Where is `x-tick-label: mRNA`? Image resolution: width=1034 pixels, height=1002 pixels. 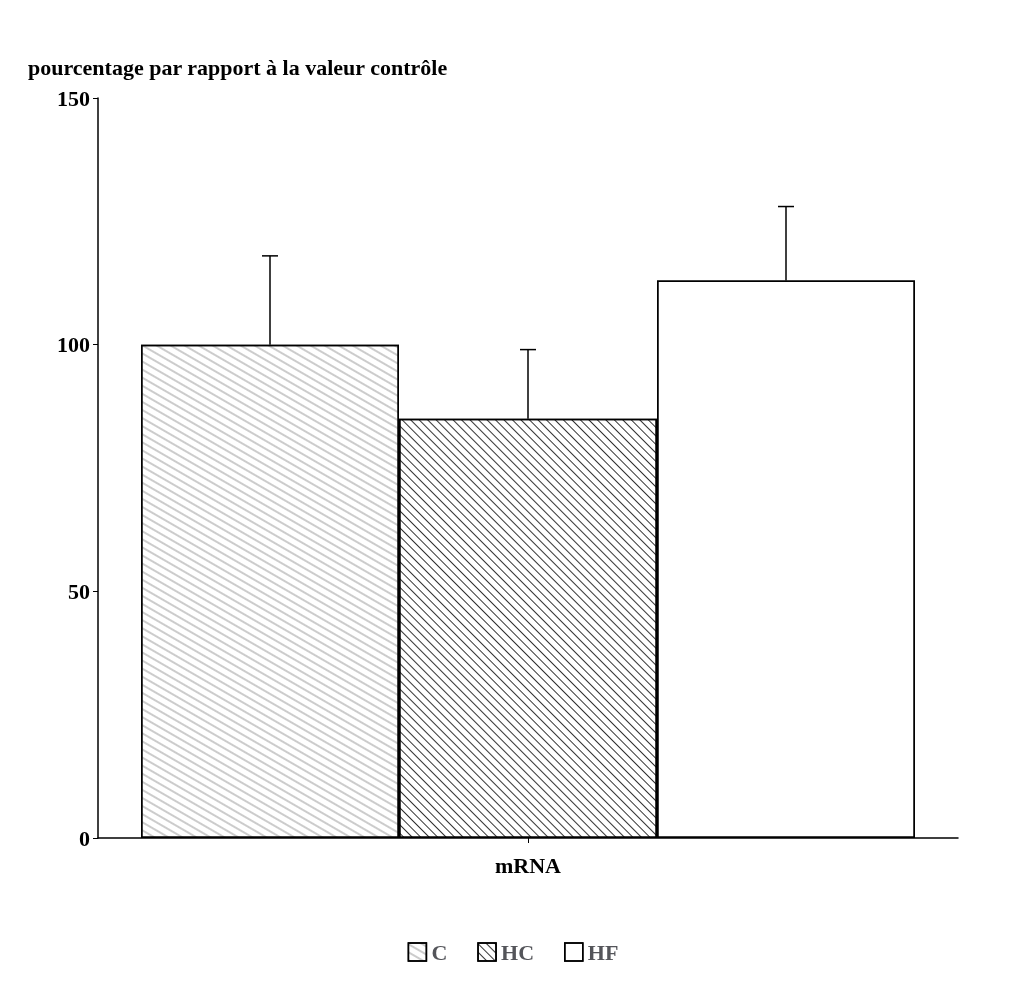
x-tick-label: mRNA is located at coordinates (528, 865).